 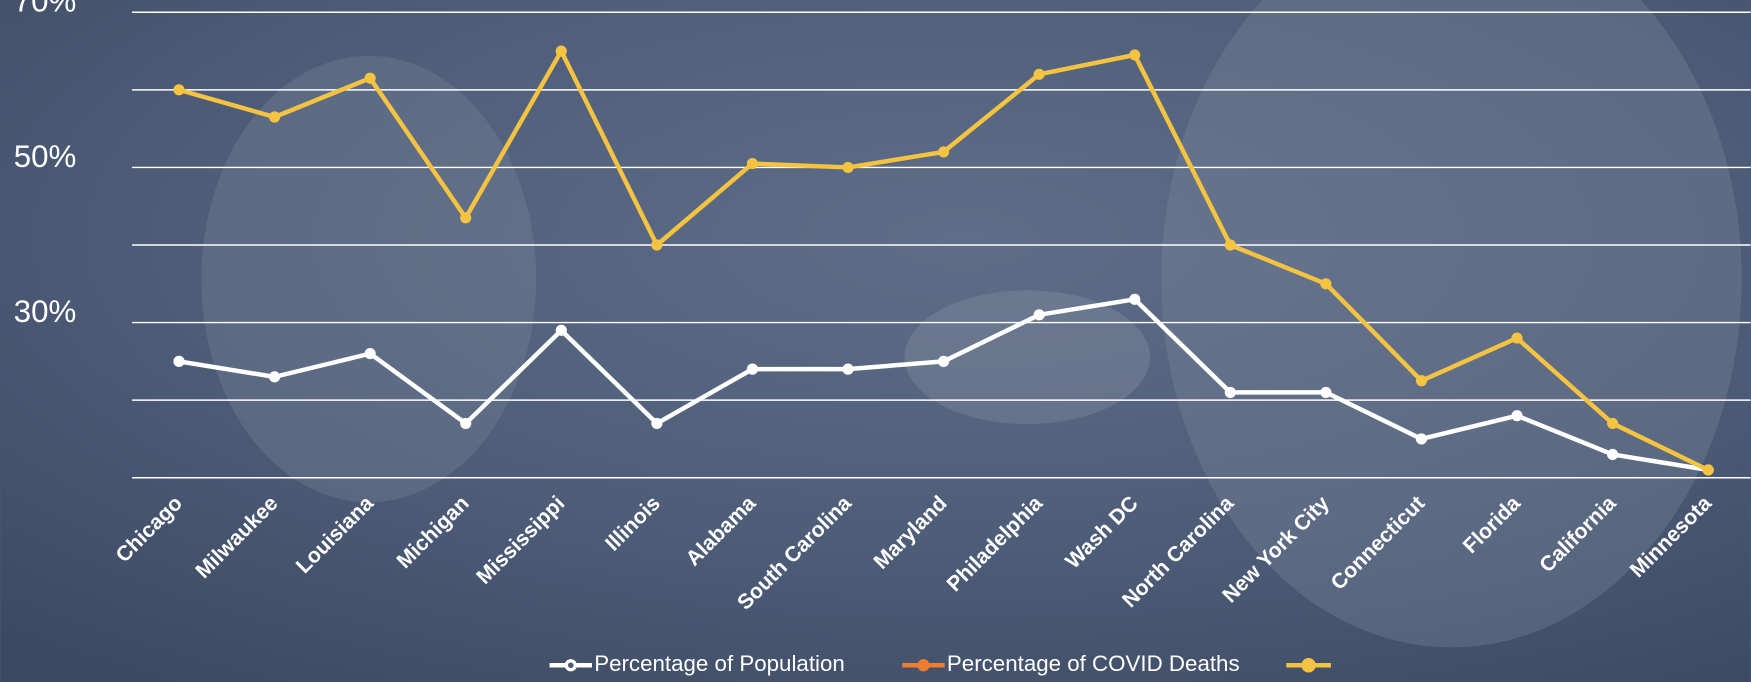 I want to click on legend-label: Percentage of Population, so click(x=719, y=663).